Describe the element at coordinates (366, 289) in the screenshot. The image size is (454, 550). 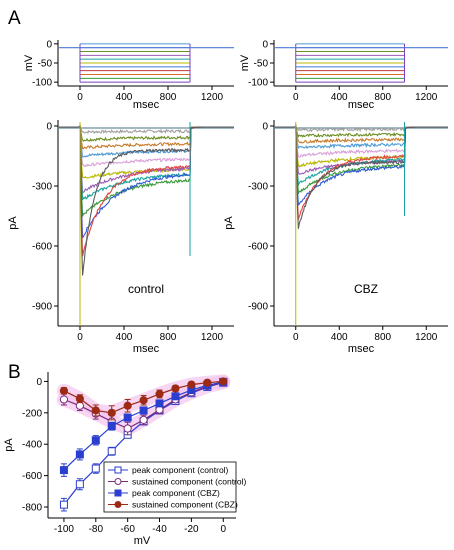
I see `condition-label: CBZ` at that location.